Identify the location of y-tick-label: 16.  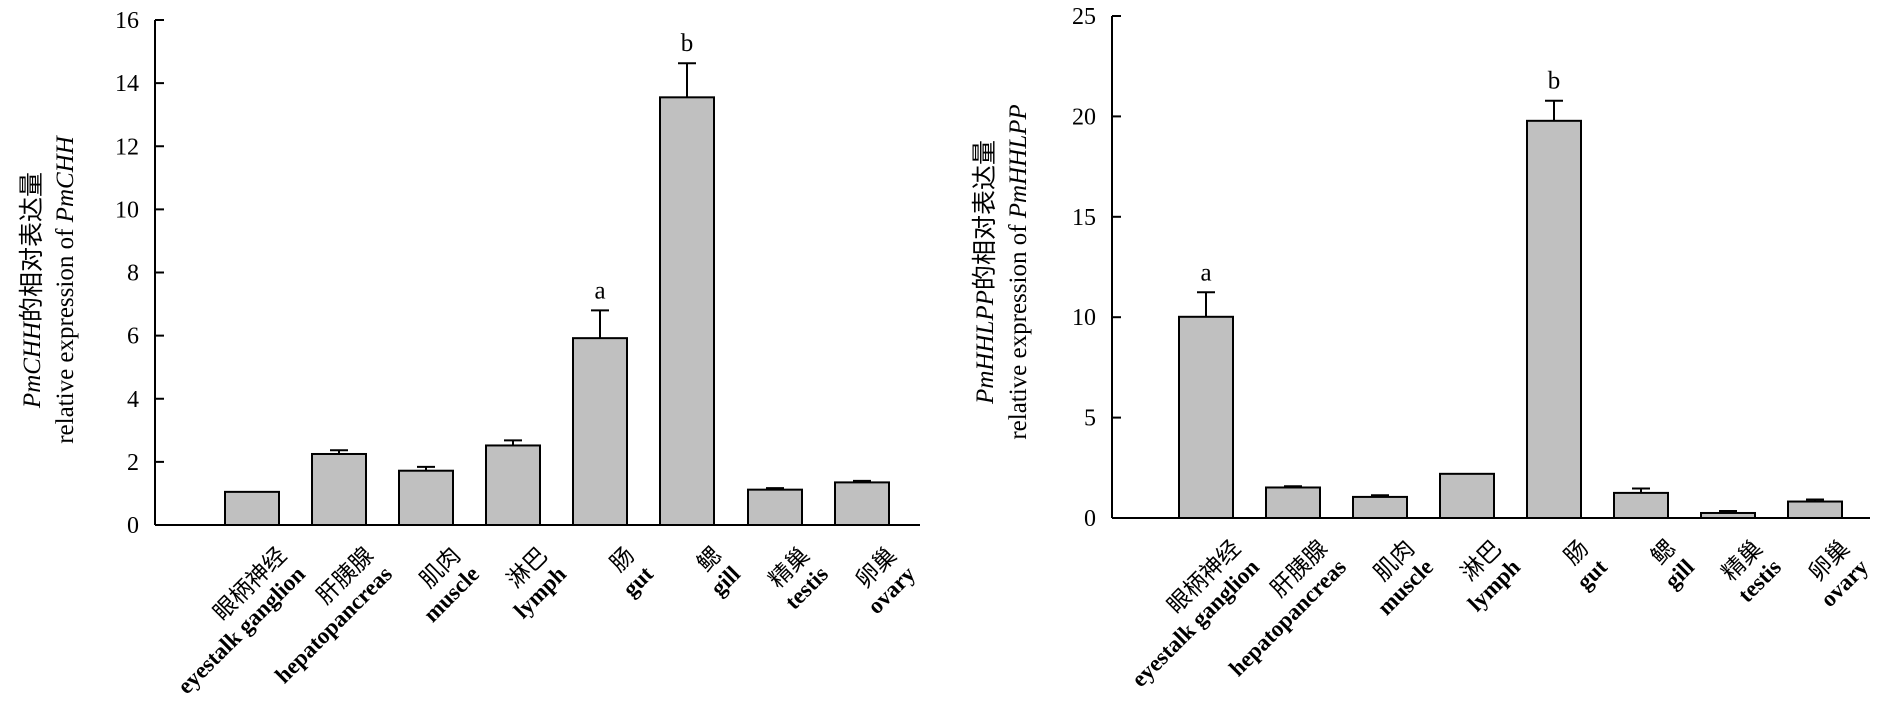
(127, 21).